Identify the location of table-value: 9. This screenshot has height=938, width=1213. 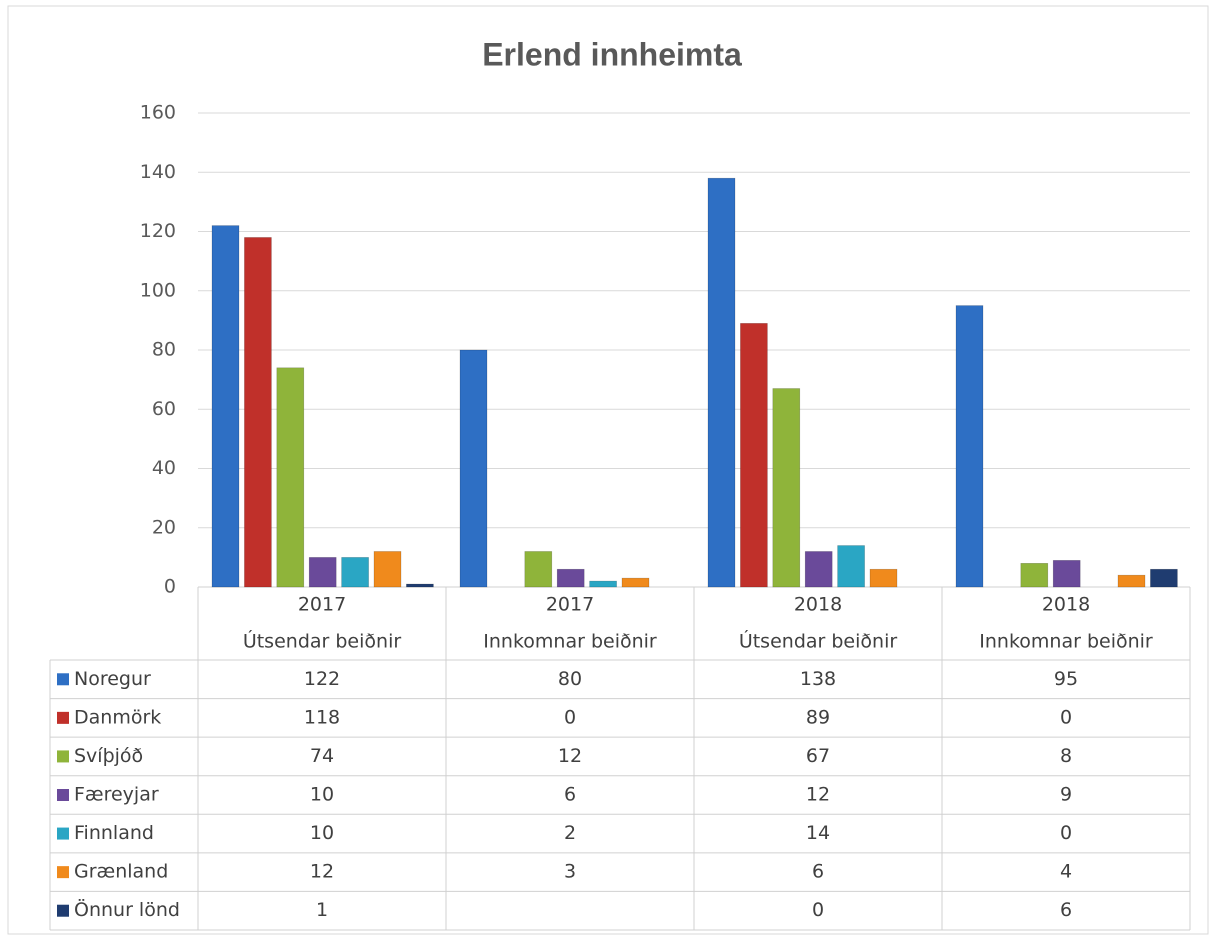
(1066, 795).